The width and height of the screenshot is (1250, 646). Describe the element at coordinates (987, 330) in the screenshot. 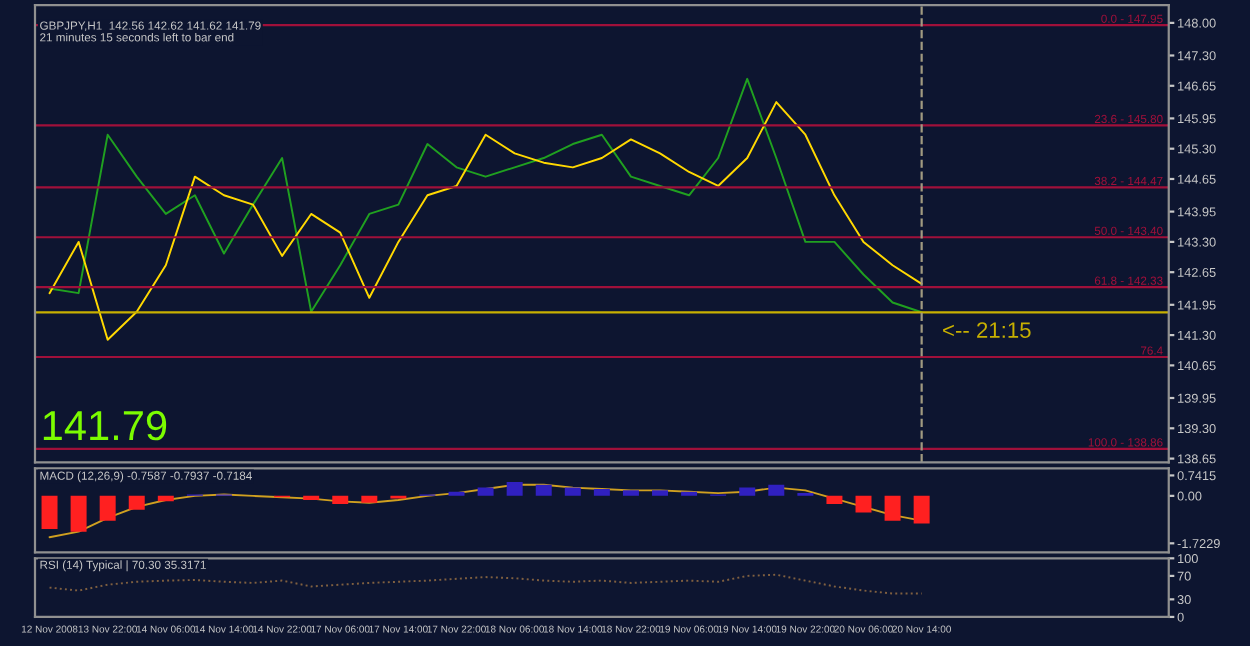

I see `annotation: <-- 21:15` at that location.